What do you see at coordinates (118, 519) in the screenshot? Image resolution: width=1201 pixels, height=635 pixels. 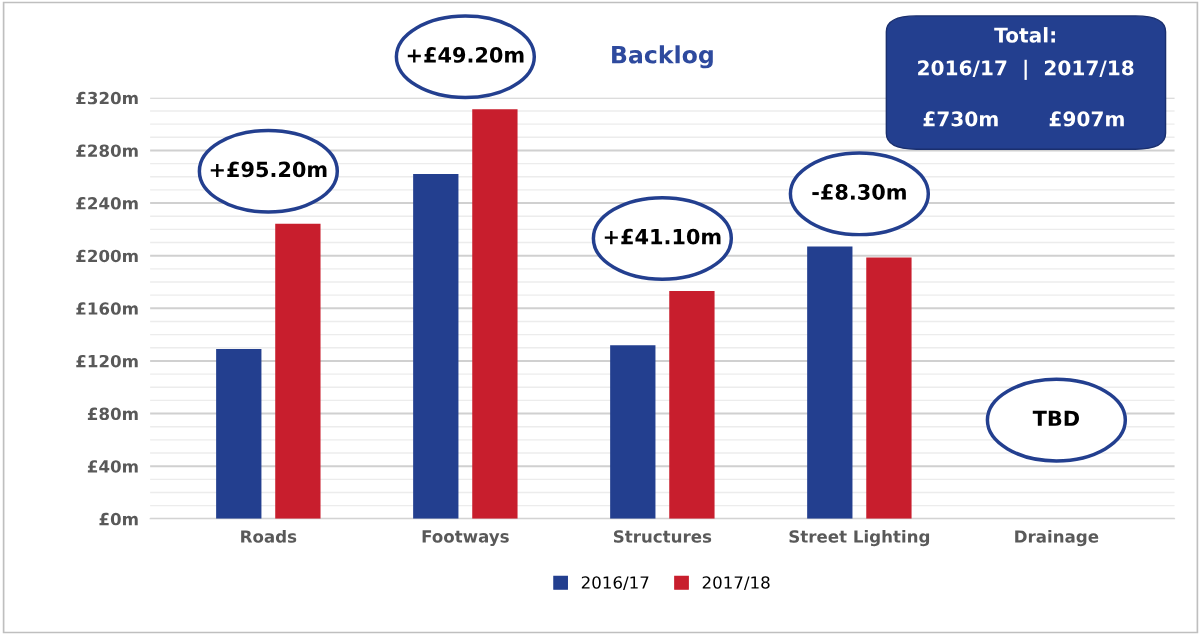 I see `y-tick-label: £0m` at bounding box center [118, 519].